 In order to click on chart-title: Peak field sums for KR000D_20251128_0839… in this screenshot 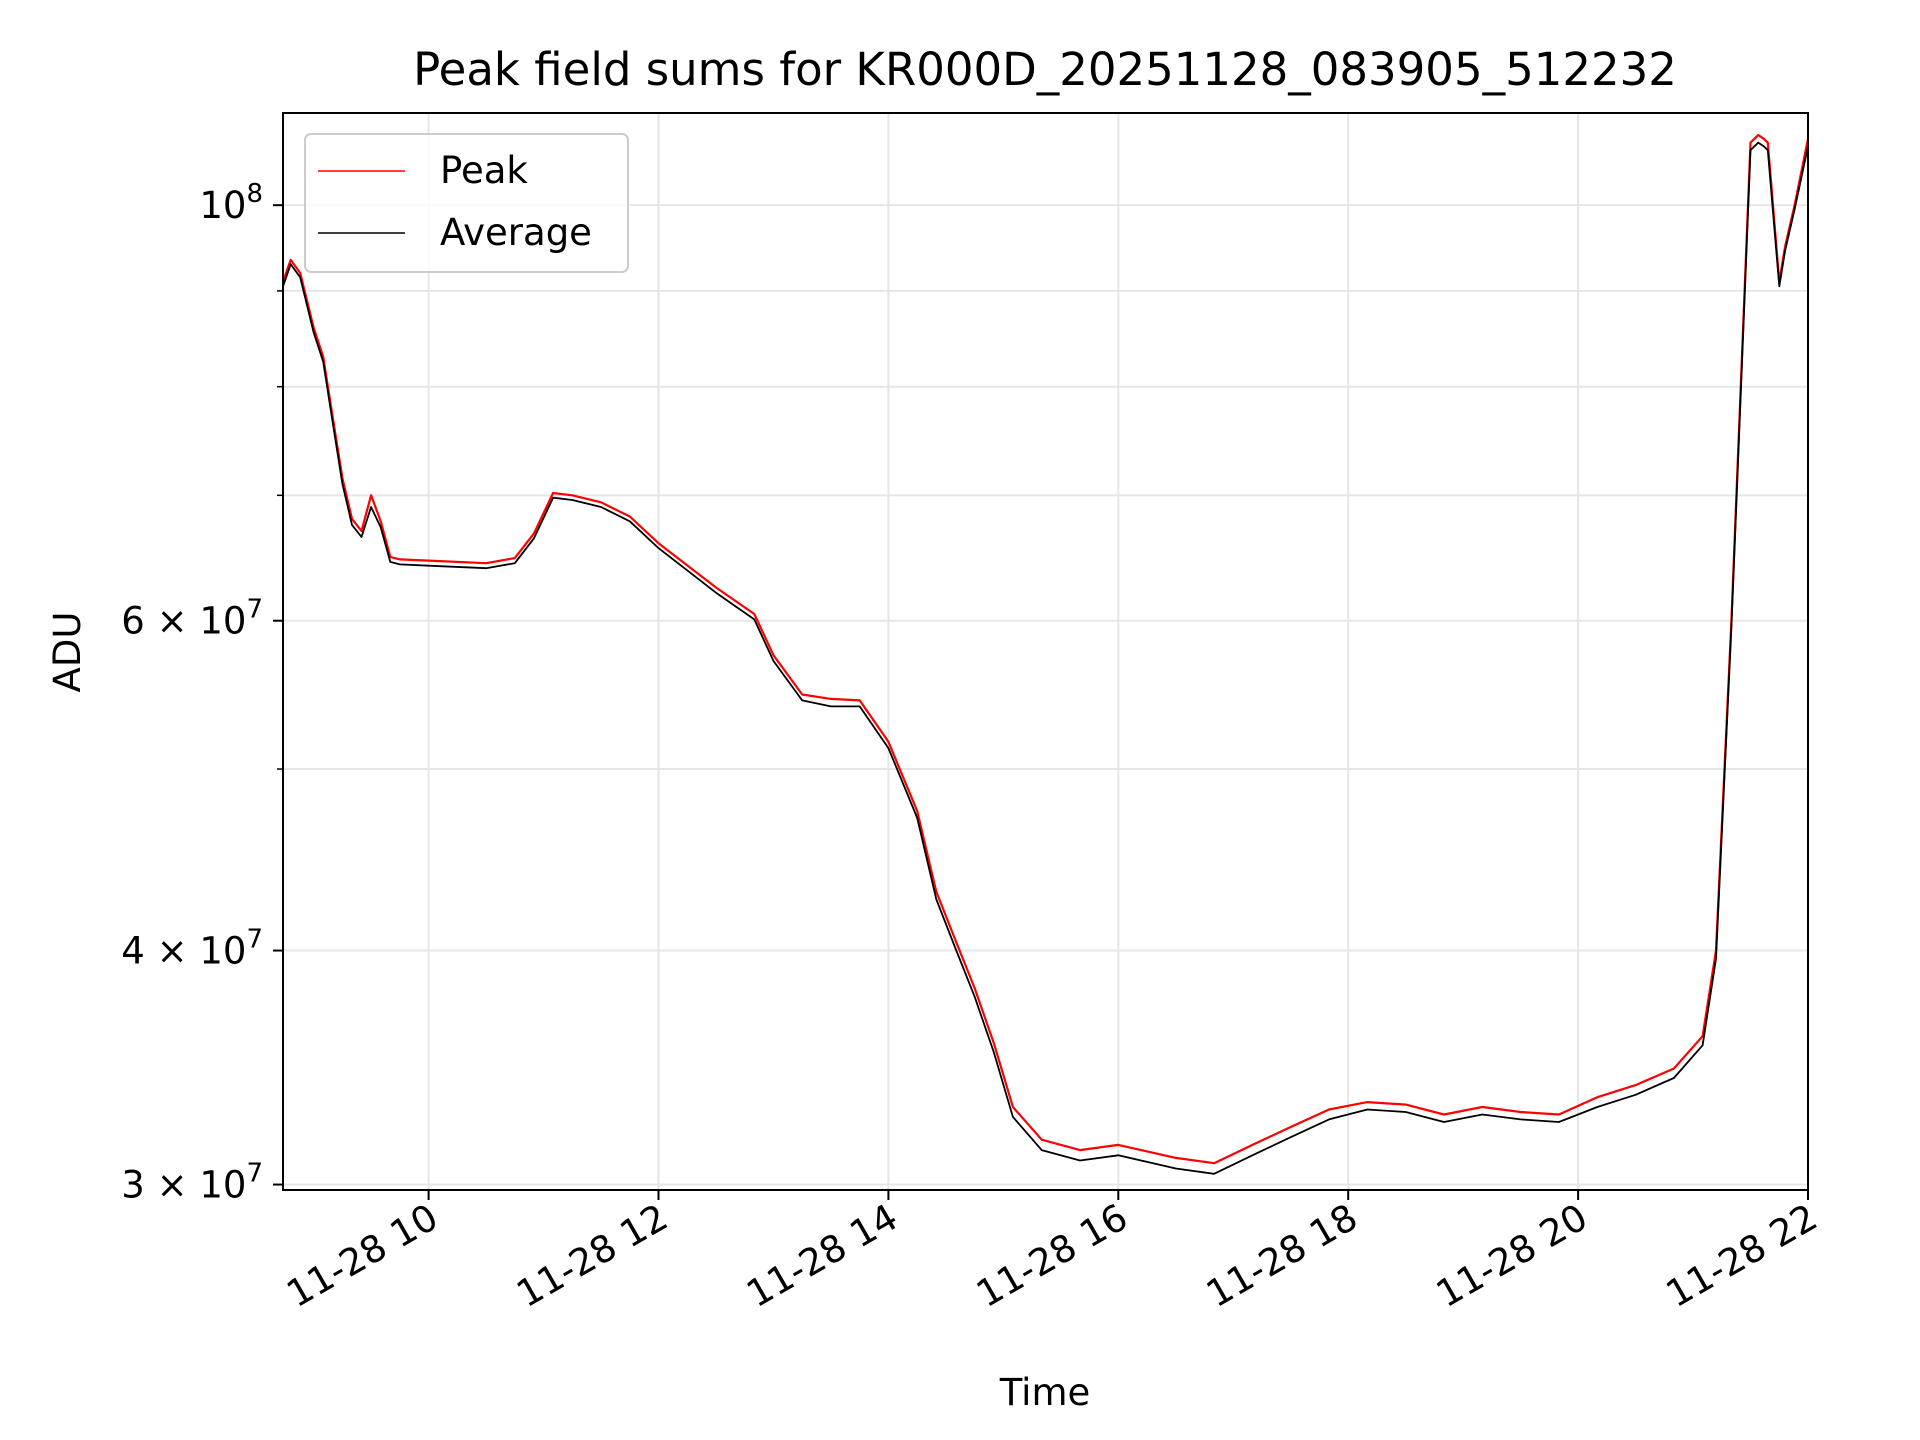, I will do `click(1045, 69)`.